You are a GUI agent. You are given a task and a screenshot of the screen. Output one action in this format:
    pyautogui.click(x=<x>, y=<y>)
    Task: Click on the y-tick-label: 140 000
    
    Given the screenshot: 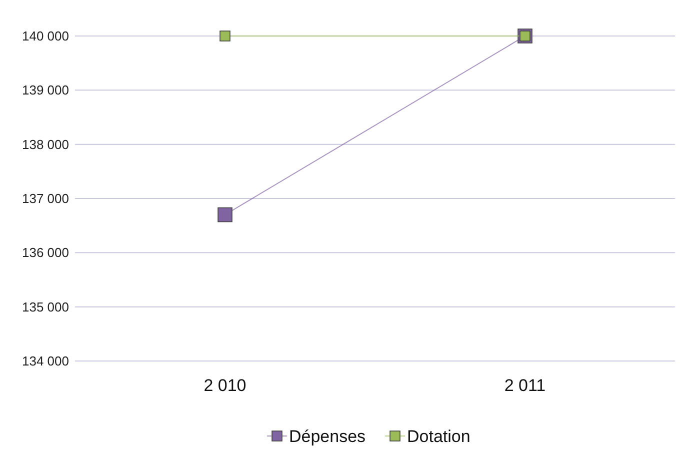 What is the action you would take?
    pyautogui.click(x=45, y=36)
    